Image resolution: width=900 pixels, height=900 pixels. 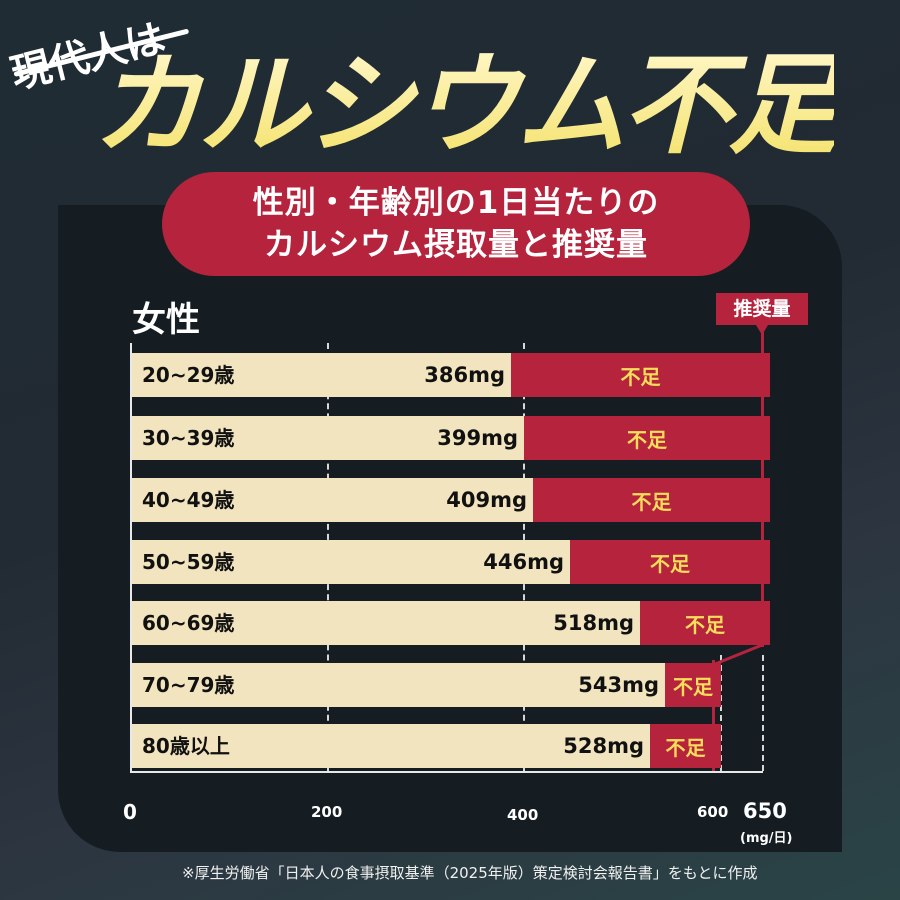 I want to click on chart-title-line1: 性別・年齢別の1日当たりの, so click(x=456, y=203).